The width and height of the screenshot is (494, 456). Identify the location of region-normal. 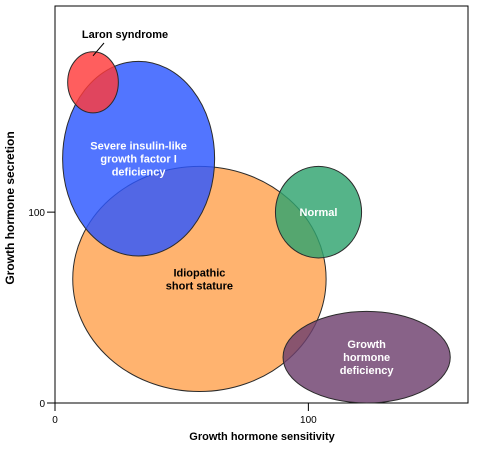
(318, 212).